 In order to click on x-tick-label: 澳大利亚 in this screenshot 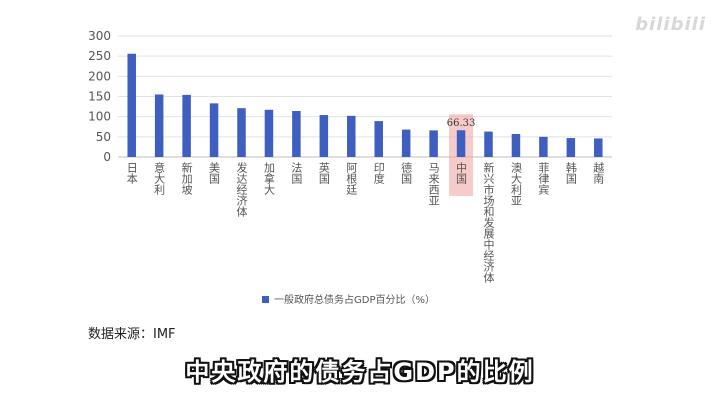, I will do `click(515, 184)`.